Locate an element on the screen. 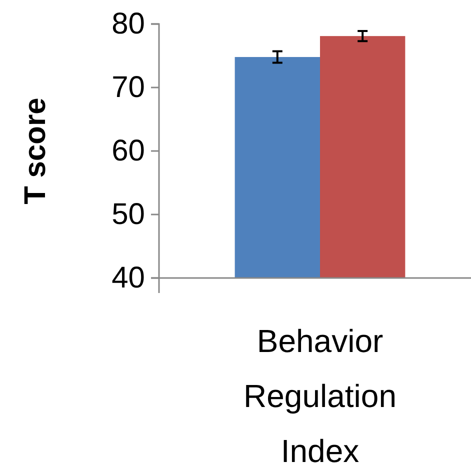 This screenshot has height=476, width=471. y-tick-label: 80 is located at coordinates (128, 24).